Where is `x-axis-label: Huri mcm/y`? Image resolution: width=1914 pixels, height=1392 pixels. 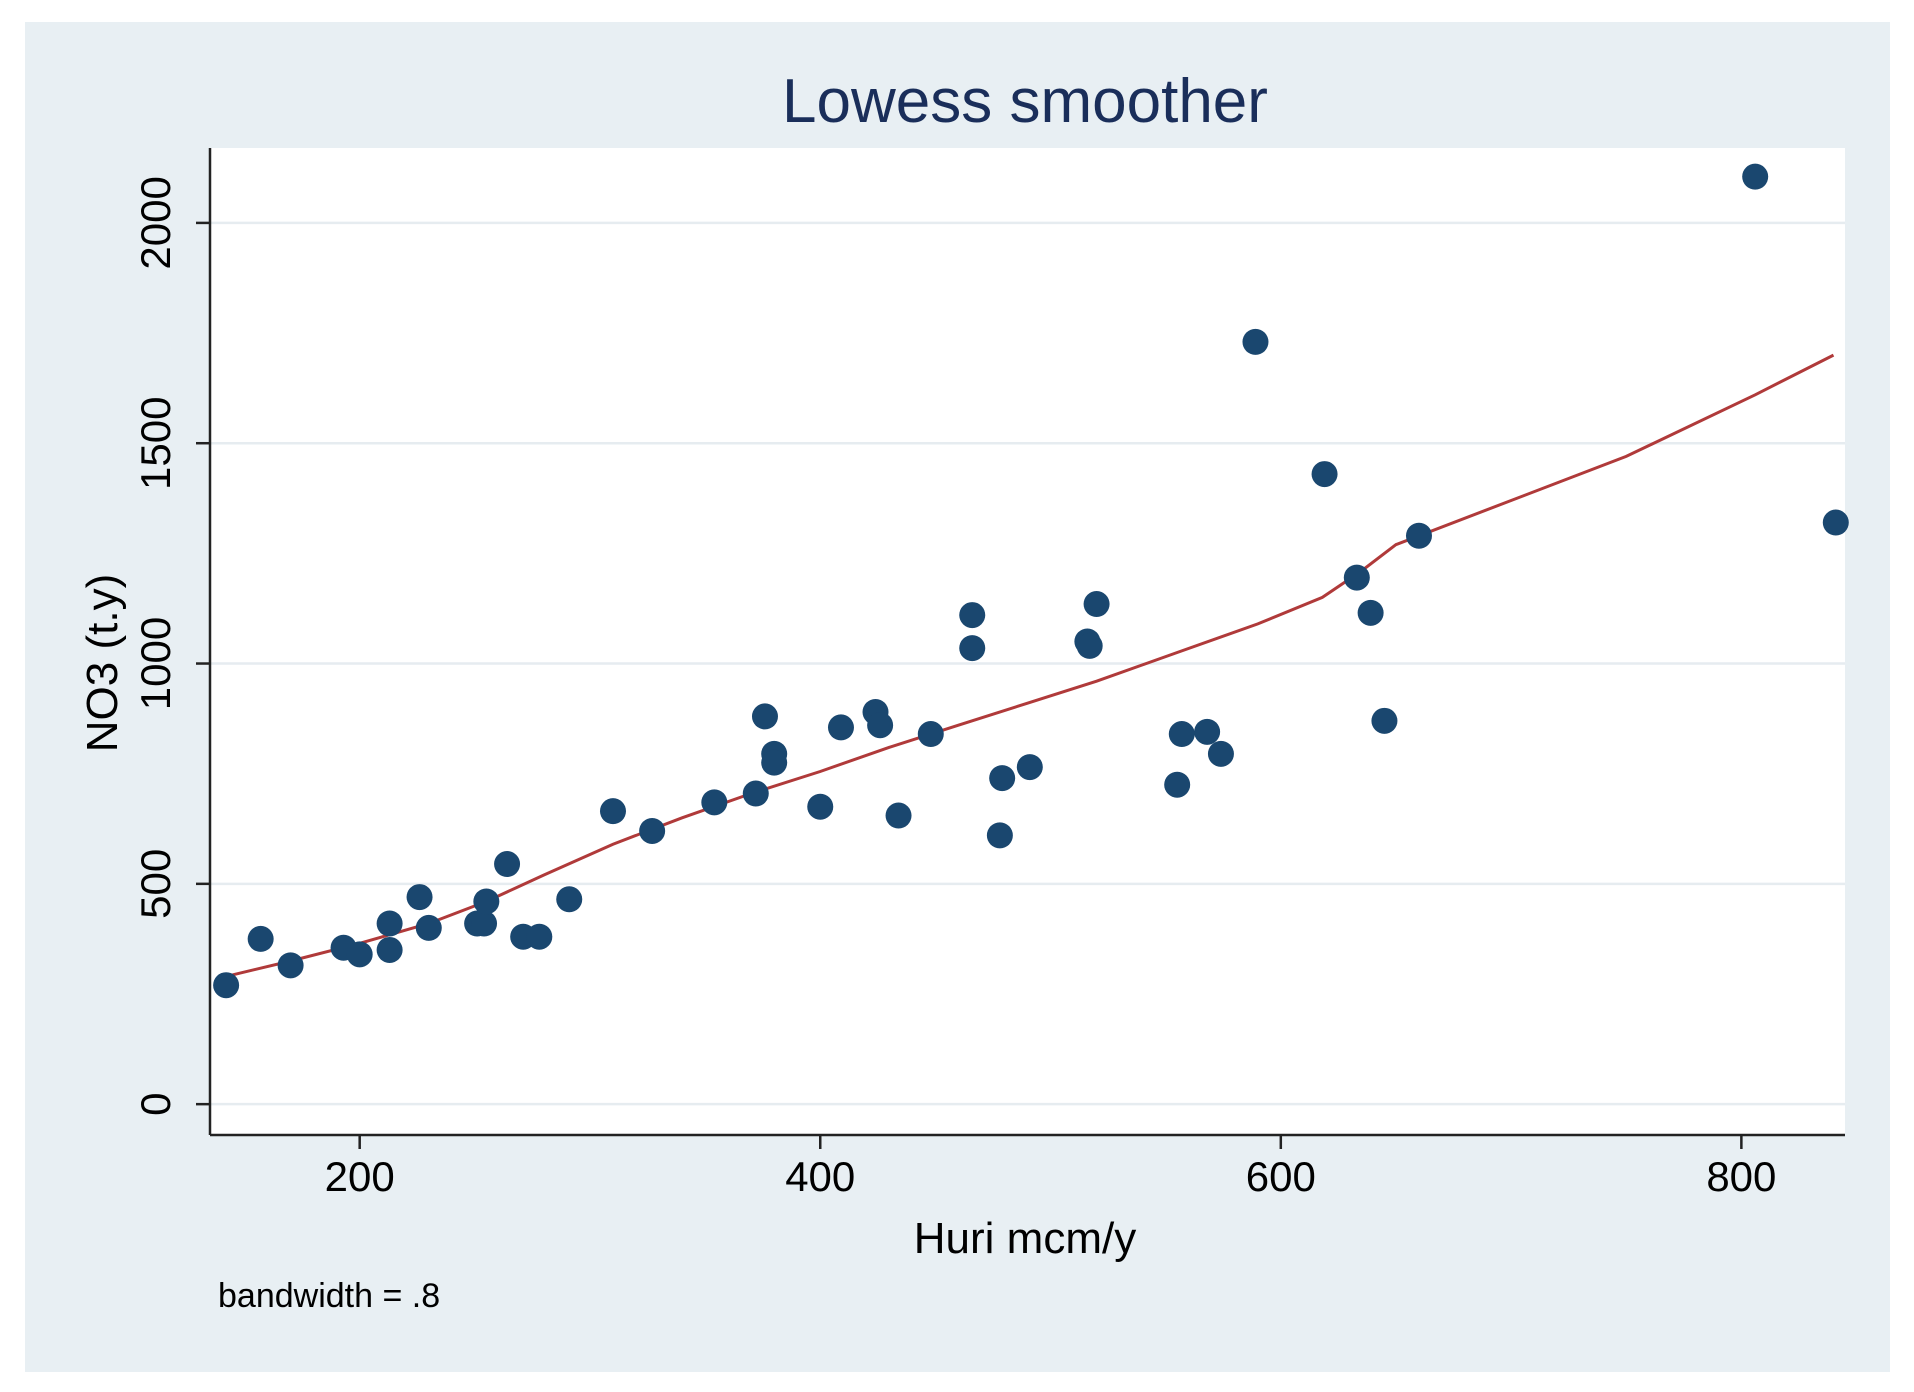 x-axis-label: Huri mcm/y is located at coordinates (1025, 1238).